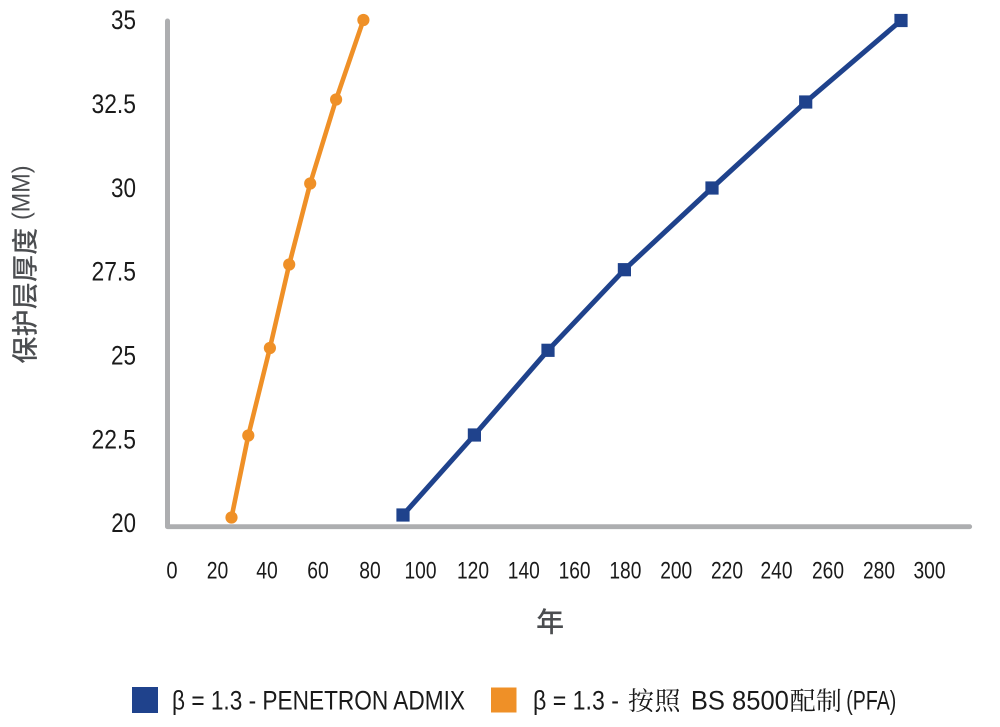 The height and width of the screenshot is (727, 1000). Describe the element at coordinates (421, 571) in the screenshot. I see `svg-text: 100` at that location.